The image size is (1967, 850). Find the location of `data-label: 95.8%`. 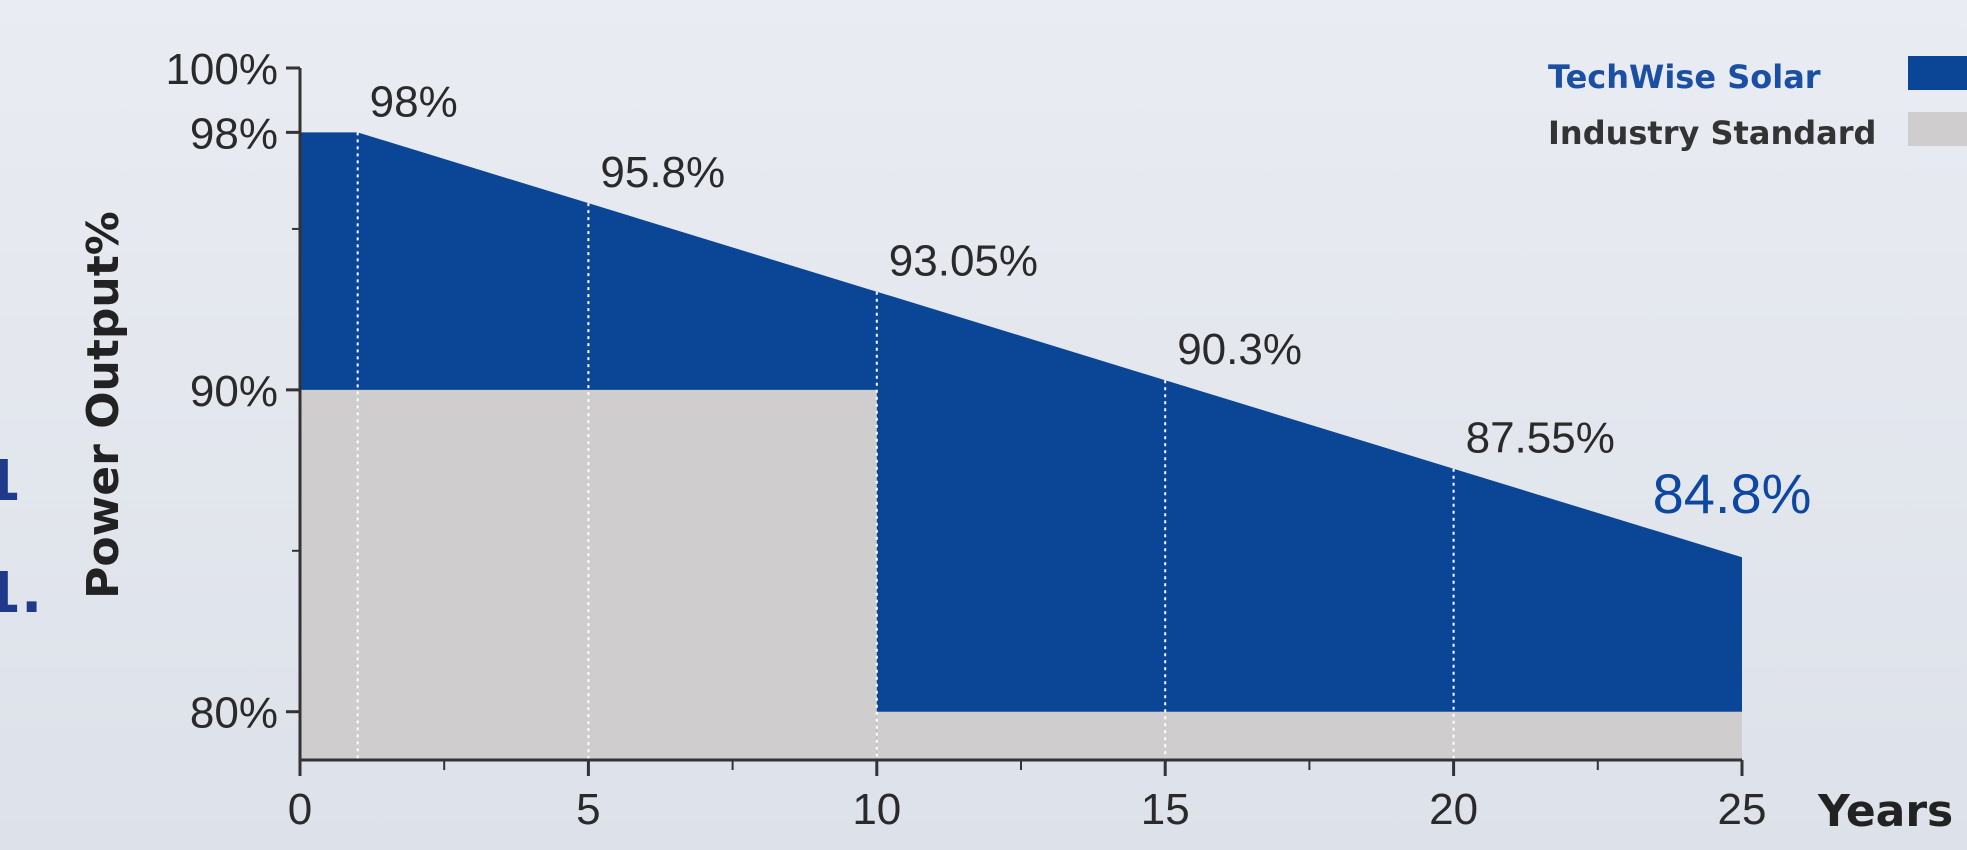

data-label: 95.8% is located at coordinates (662, 172).